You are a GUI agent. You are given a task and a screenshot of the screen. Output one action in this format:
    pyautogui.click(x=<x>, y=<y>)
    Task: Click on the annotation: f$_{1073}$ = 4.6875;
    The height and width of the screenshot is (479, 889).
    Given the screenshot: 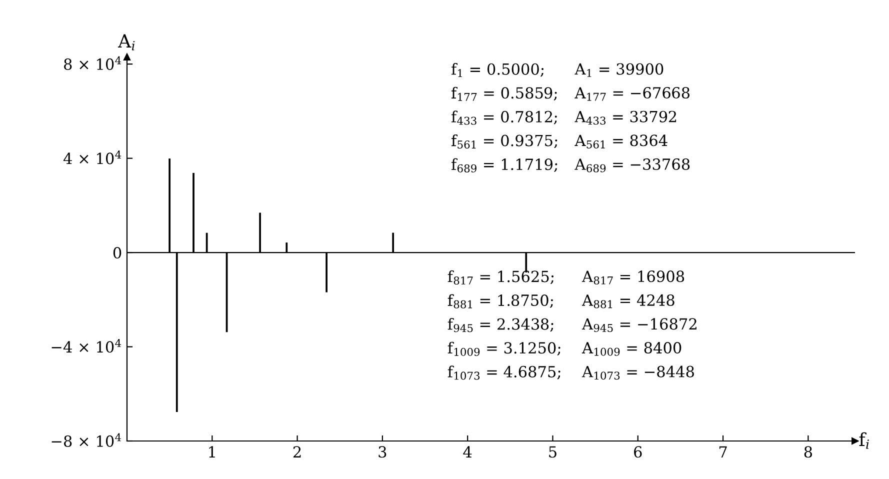 What is the action you would take?
    pyautogui.click(x=504, y=373)
    